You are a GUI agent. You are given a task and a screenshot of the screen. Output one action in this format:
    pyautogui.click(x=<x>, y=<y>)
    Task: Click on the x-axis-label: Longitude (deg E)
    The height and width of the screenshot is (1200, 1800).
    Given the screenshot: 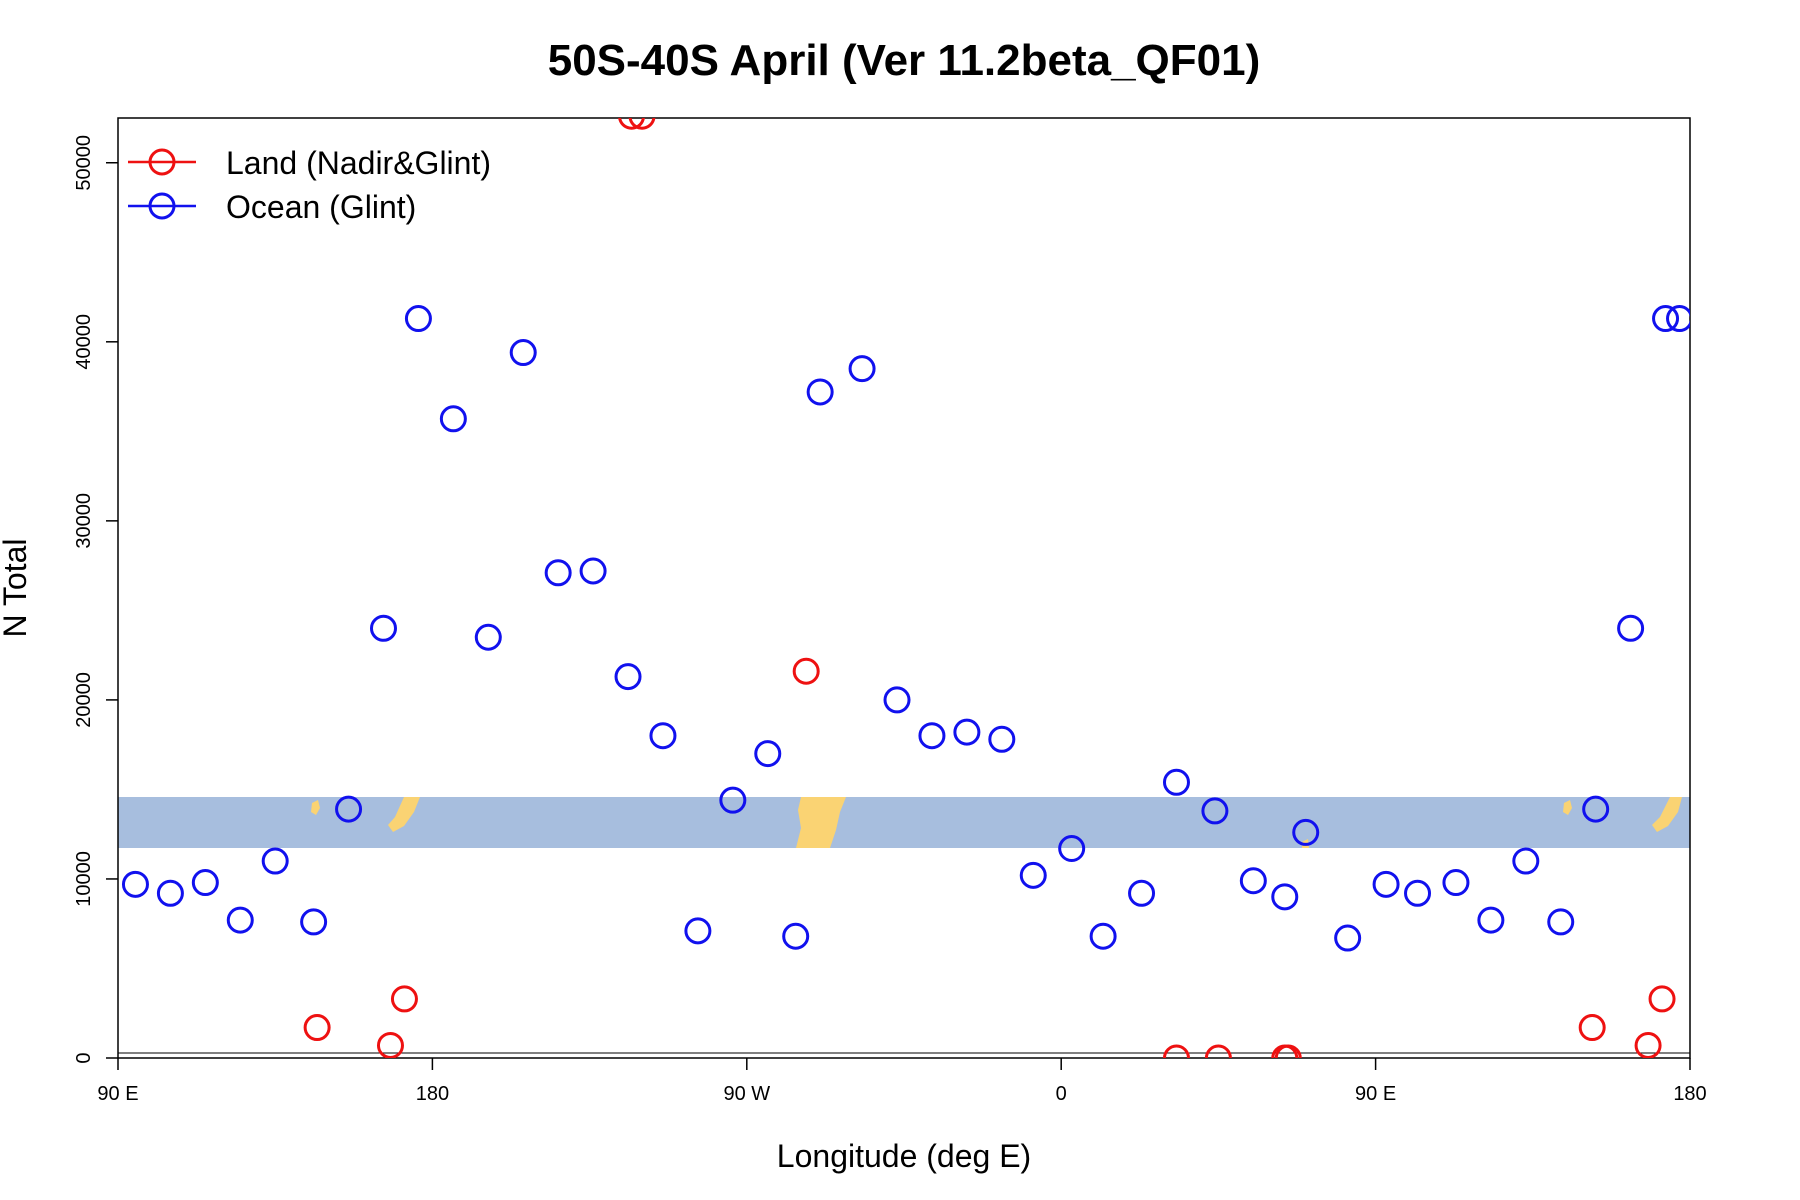 What is the action you would take?
    pyautogui.click(x=904, y=1156)
    